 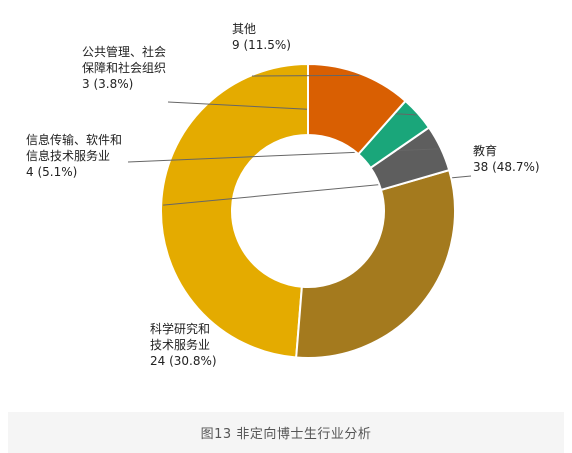 I want to click on slice-category-label: 保障和社会组织, so click(x=124, y=67).